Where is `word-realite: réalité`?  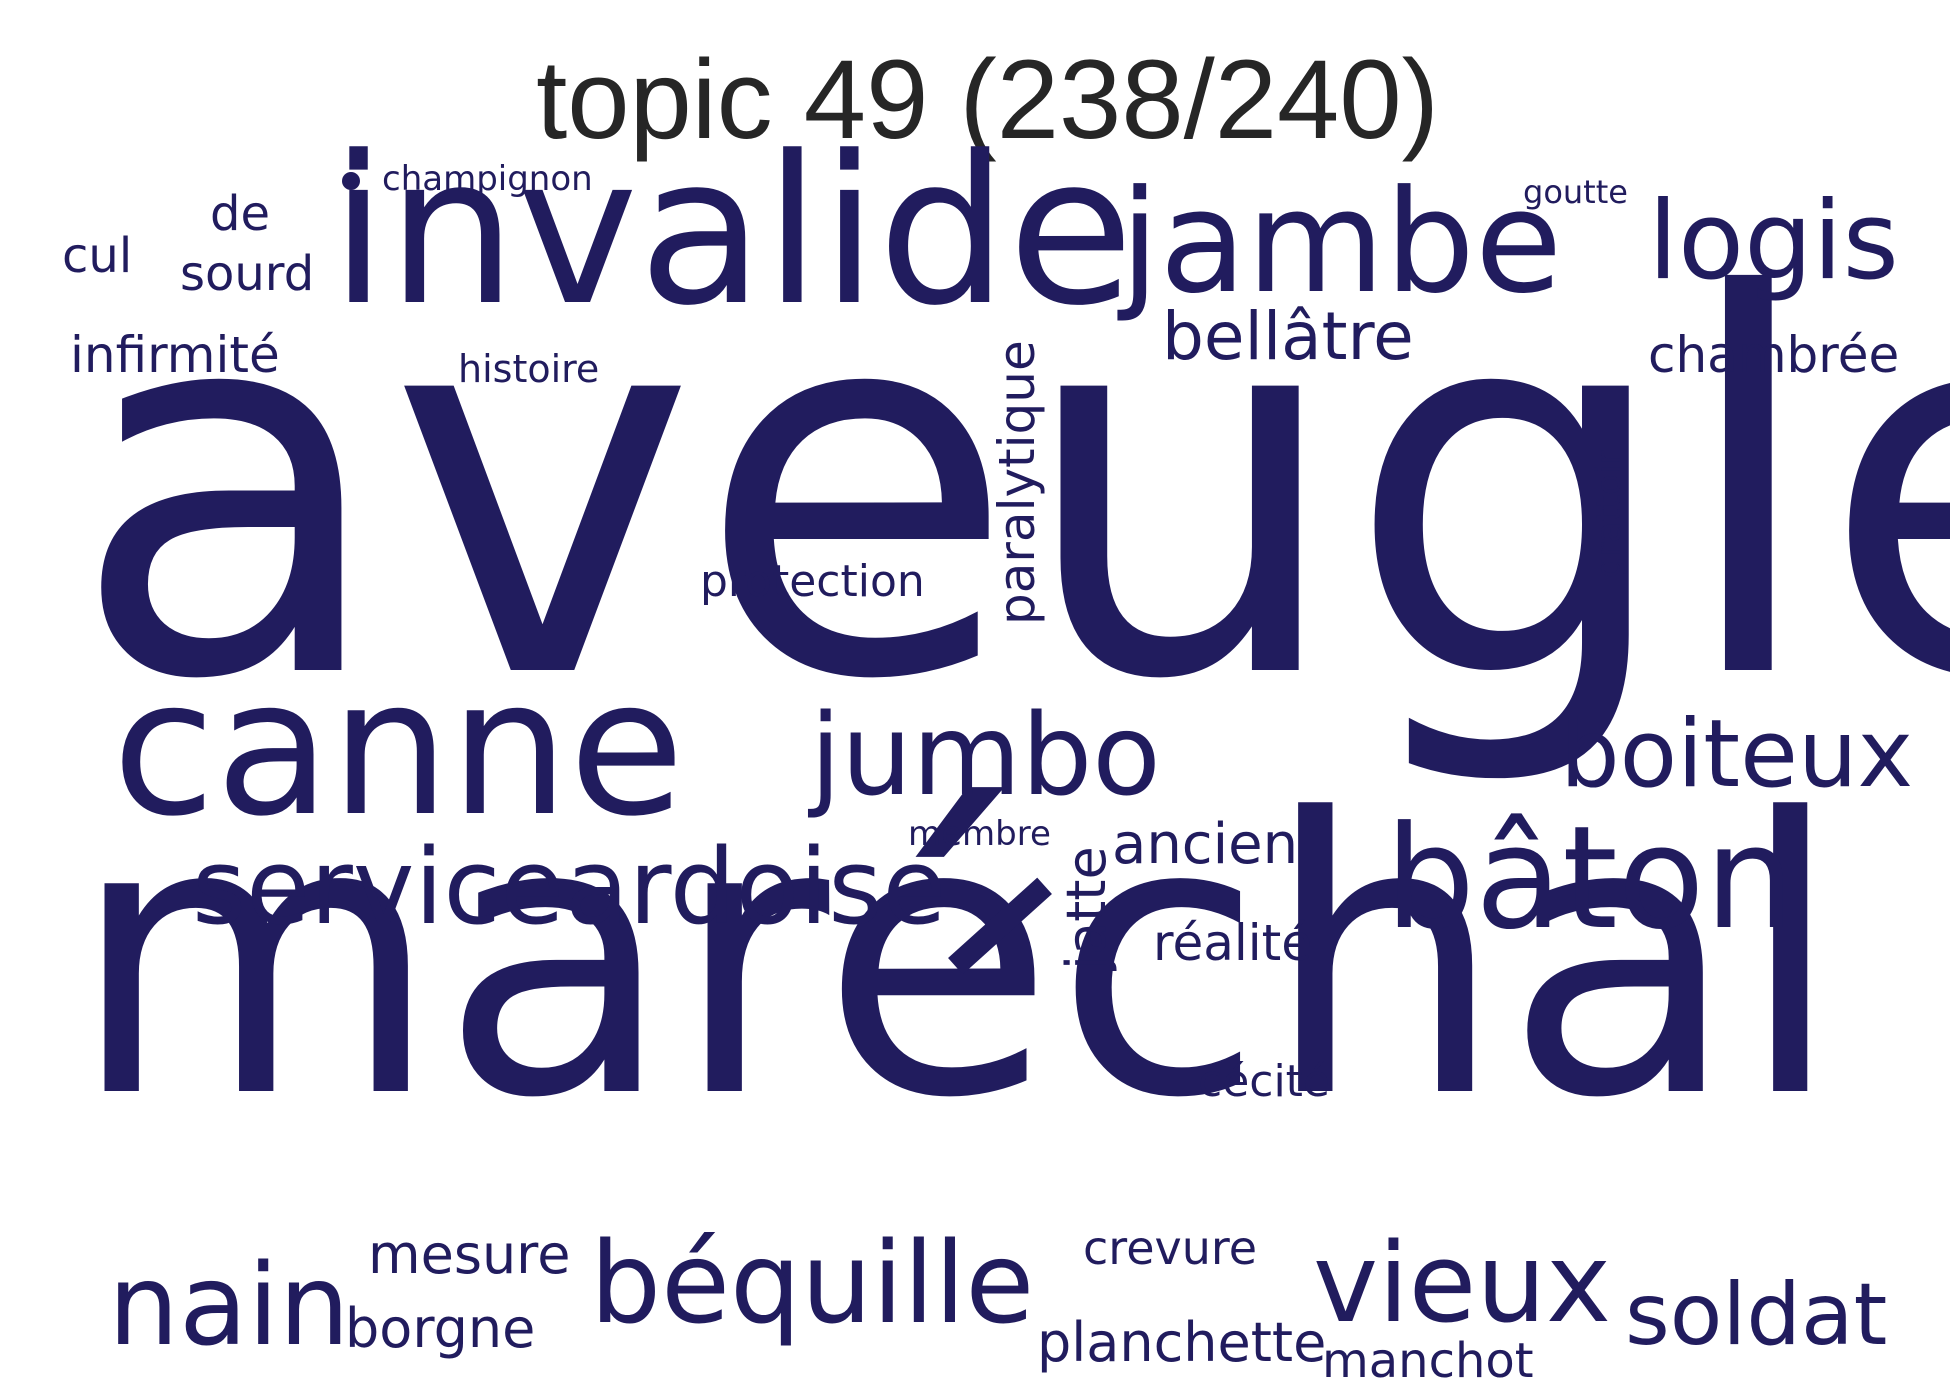
word-realite: réalité is located at coordinates (1233, 943).